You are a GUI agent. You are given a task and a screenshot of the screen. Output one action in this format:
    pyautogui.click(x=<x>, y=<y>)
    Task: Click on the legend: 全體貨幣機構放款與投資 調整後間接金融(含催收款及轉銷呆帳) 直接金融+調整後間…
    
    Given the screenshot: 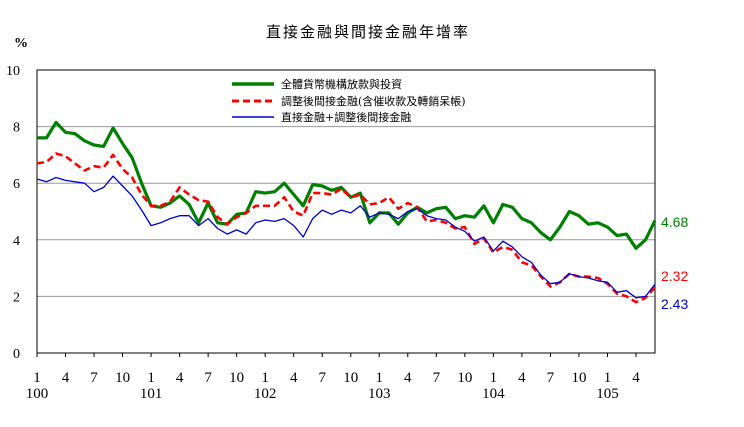 What is the action you would take?
    pyautogui.click(x=349, y=100)
    